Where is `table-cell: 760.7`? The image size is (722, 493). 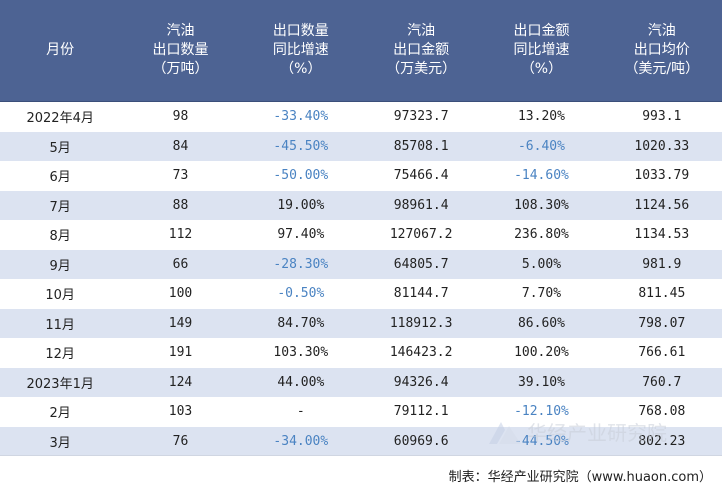 table-cell: 760.7 is located at coordinates (662, 382).